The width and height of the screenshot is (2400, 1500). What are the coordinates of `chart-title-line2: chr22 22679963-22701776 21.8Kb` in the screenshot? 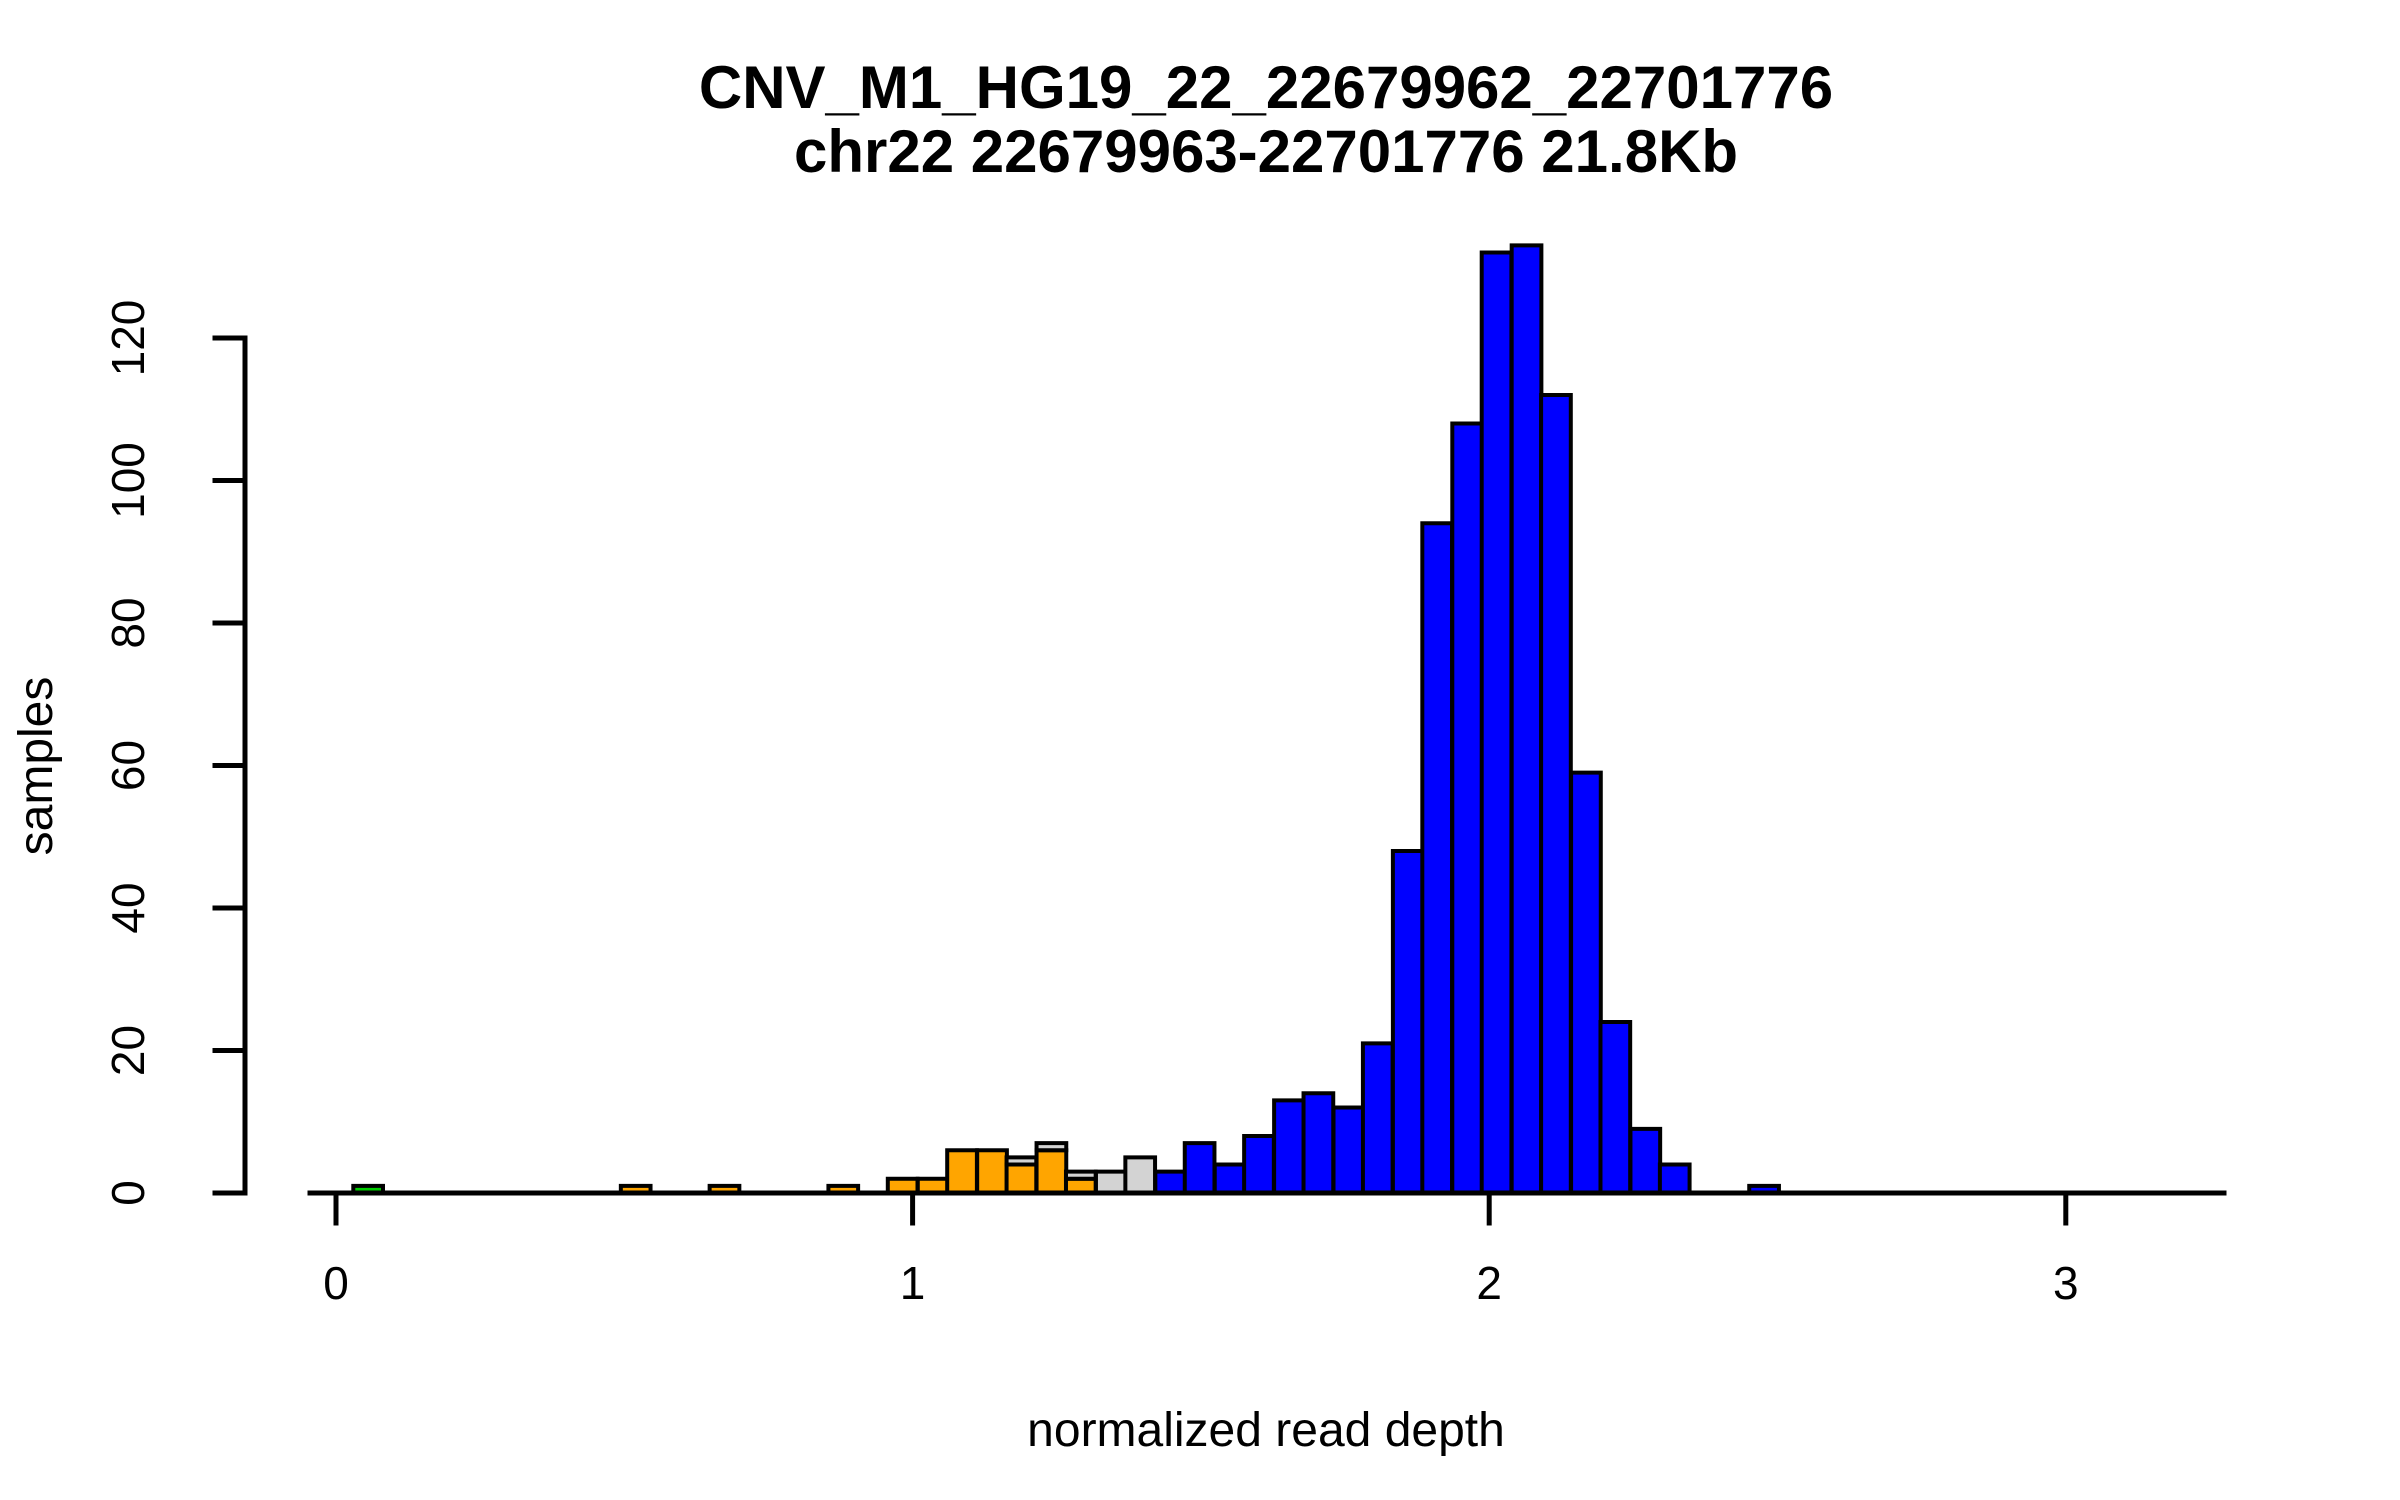 It's located at (1266, 151).